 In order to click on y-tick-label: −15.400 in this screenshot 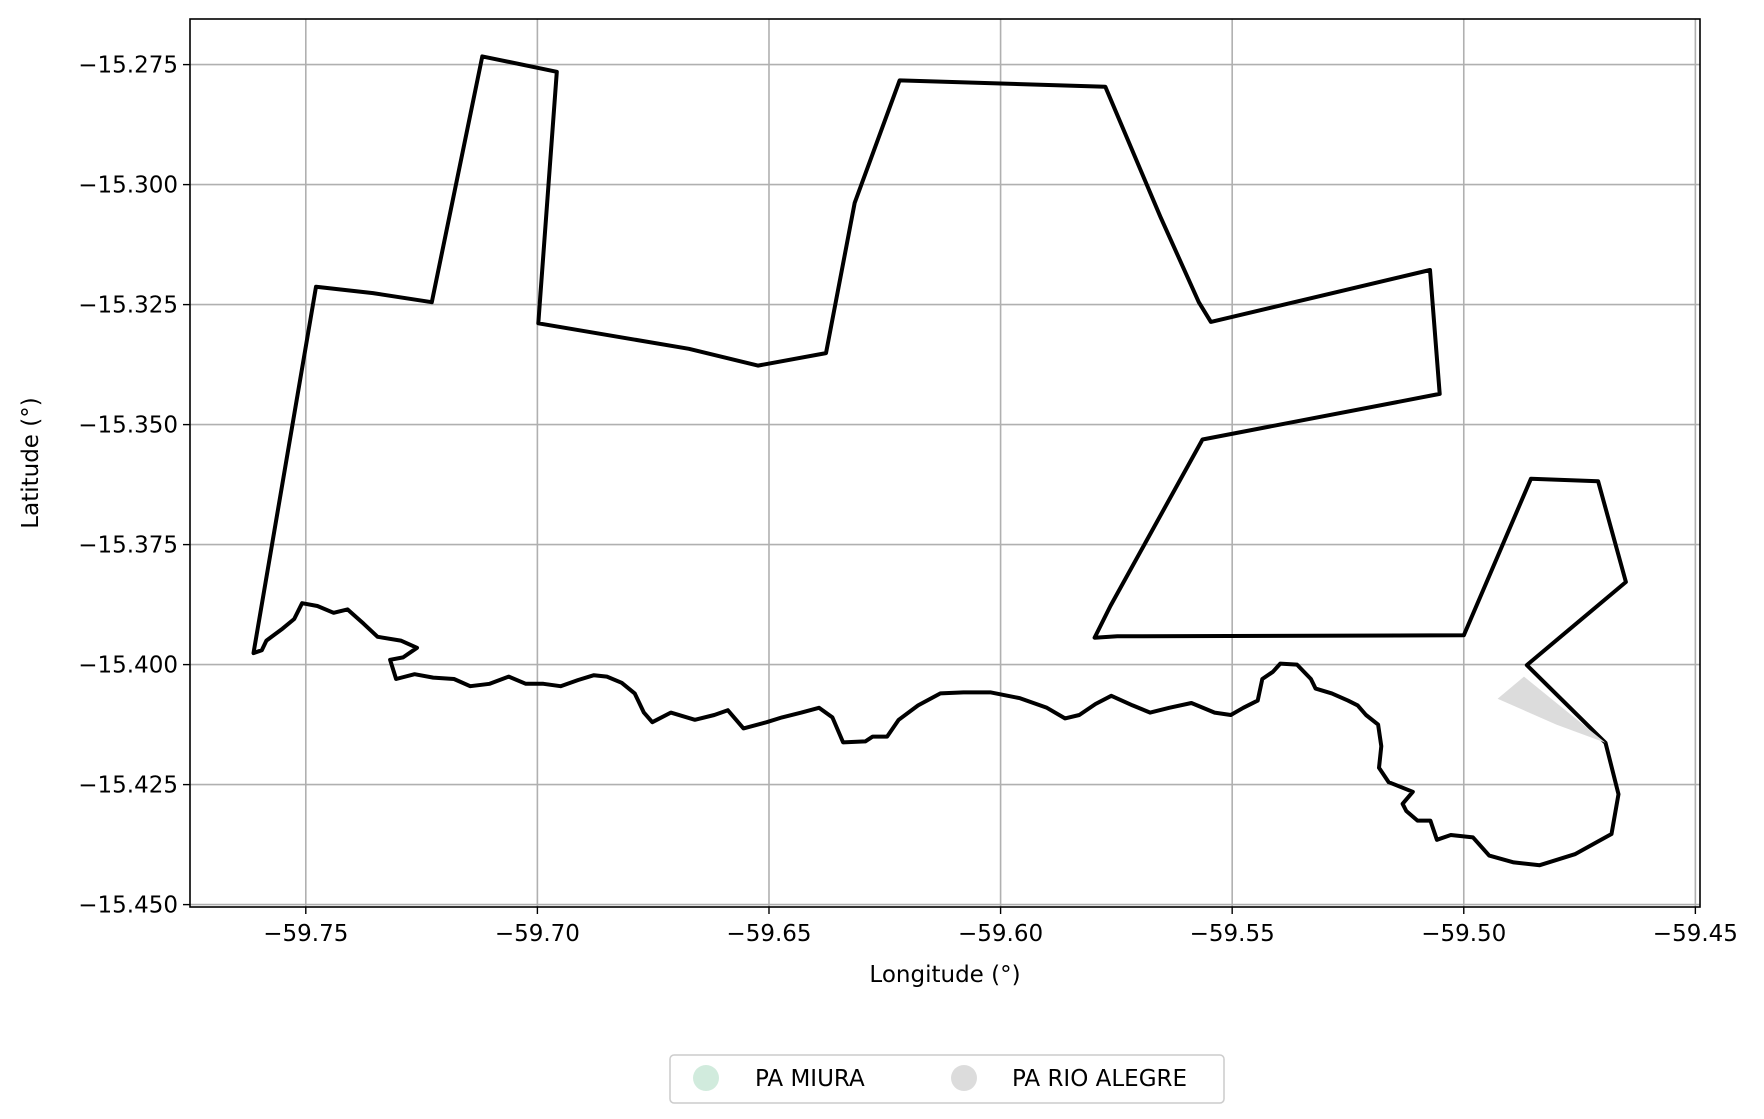, I will do `click(128, 666)`.